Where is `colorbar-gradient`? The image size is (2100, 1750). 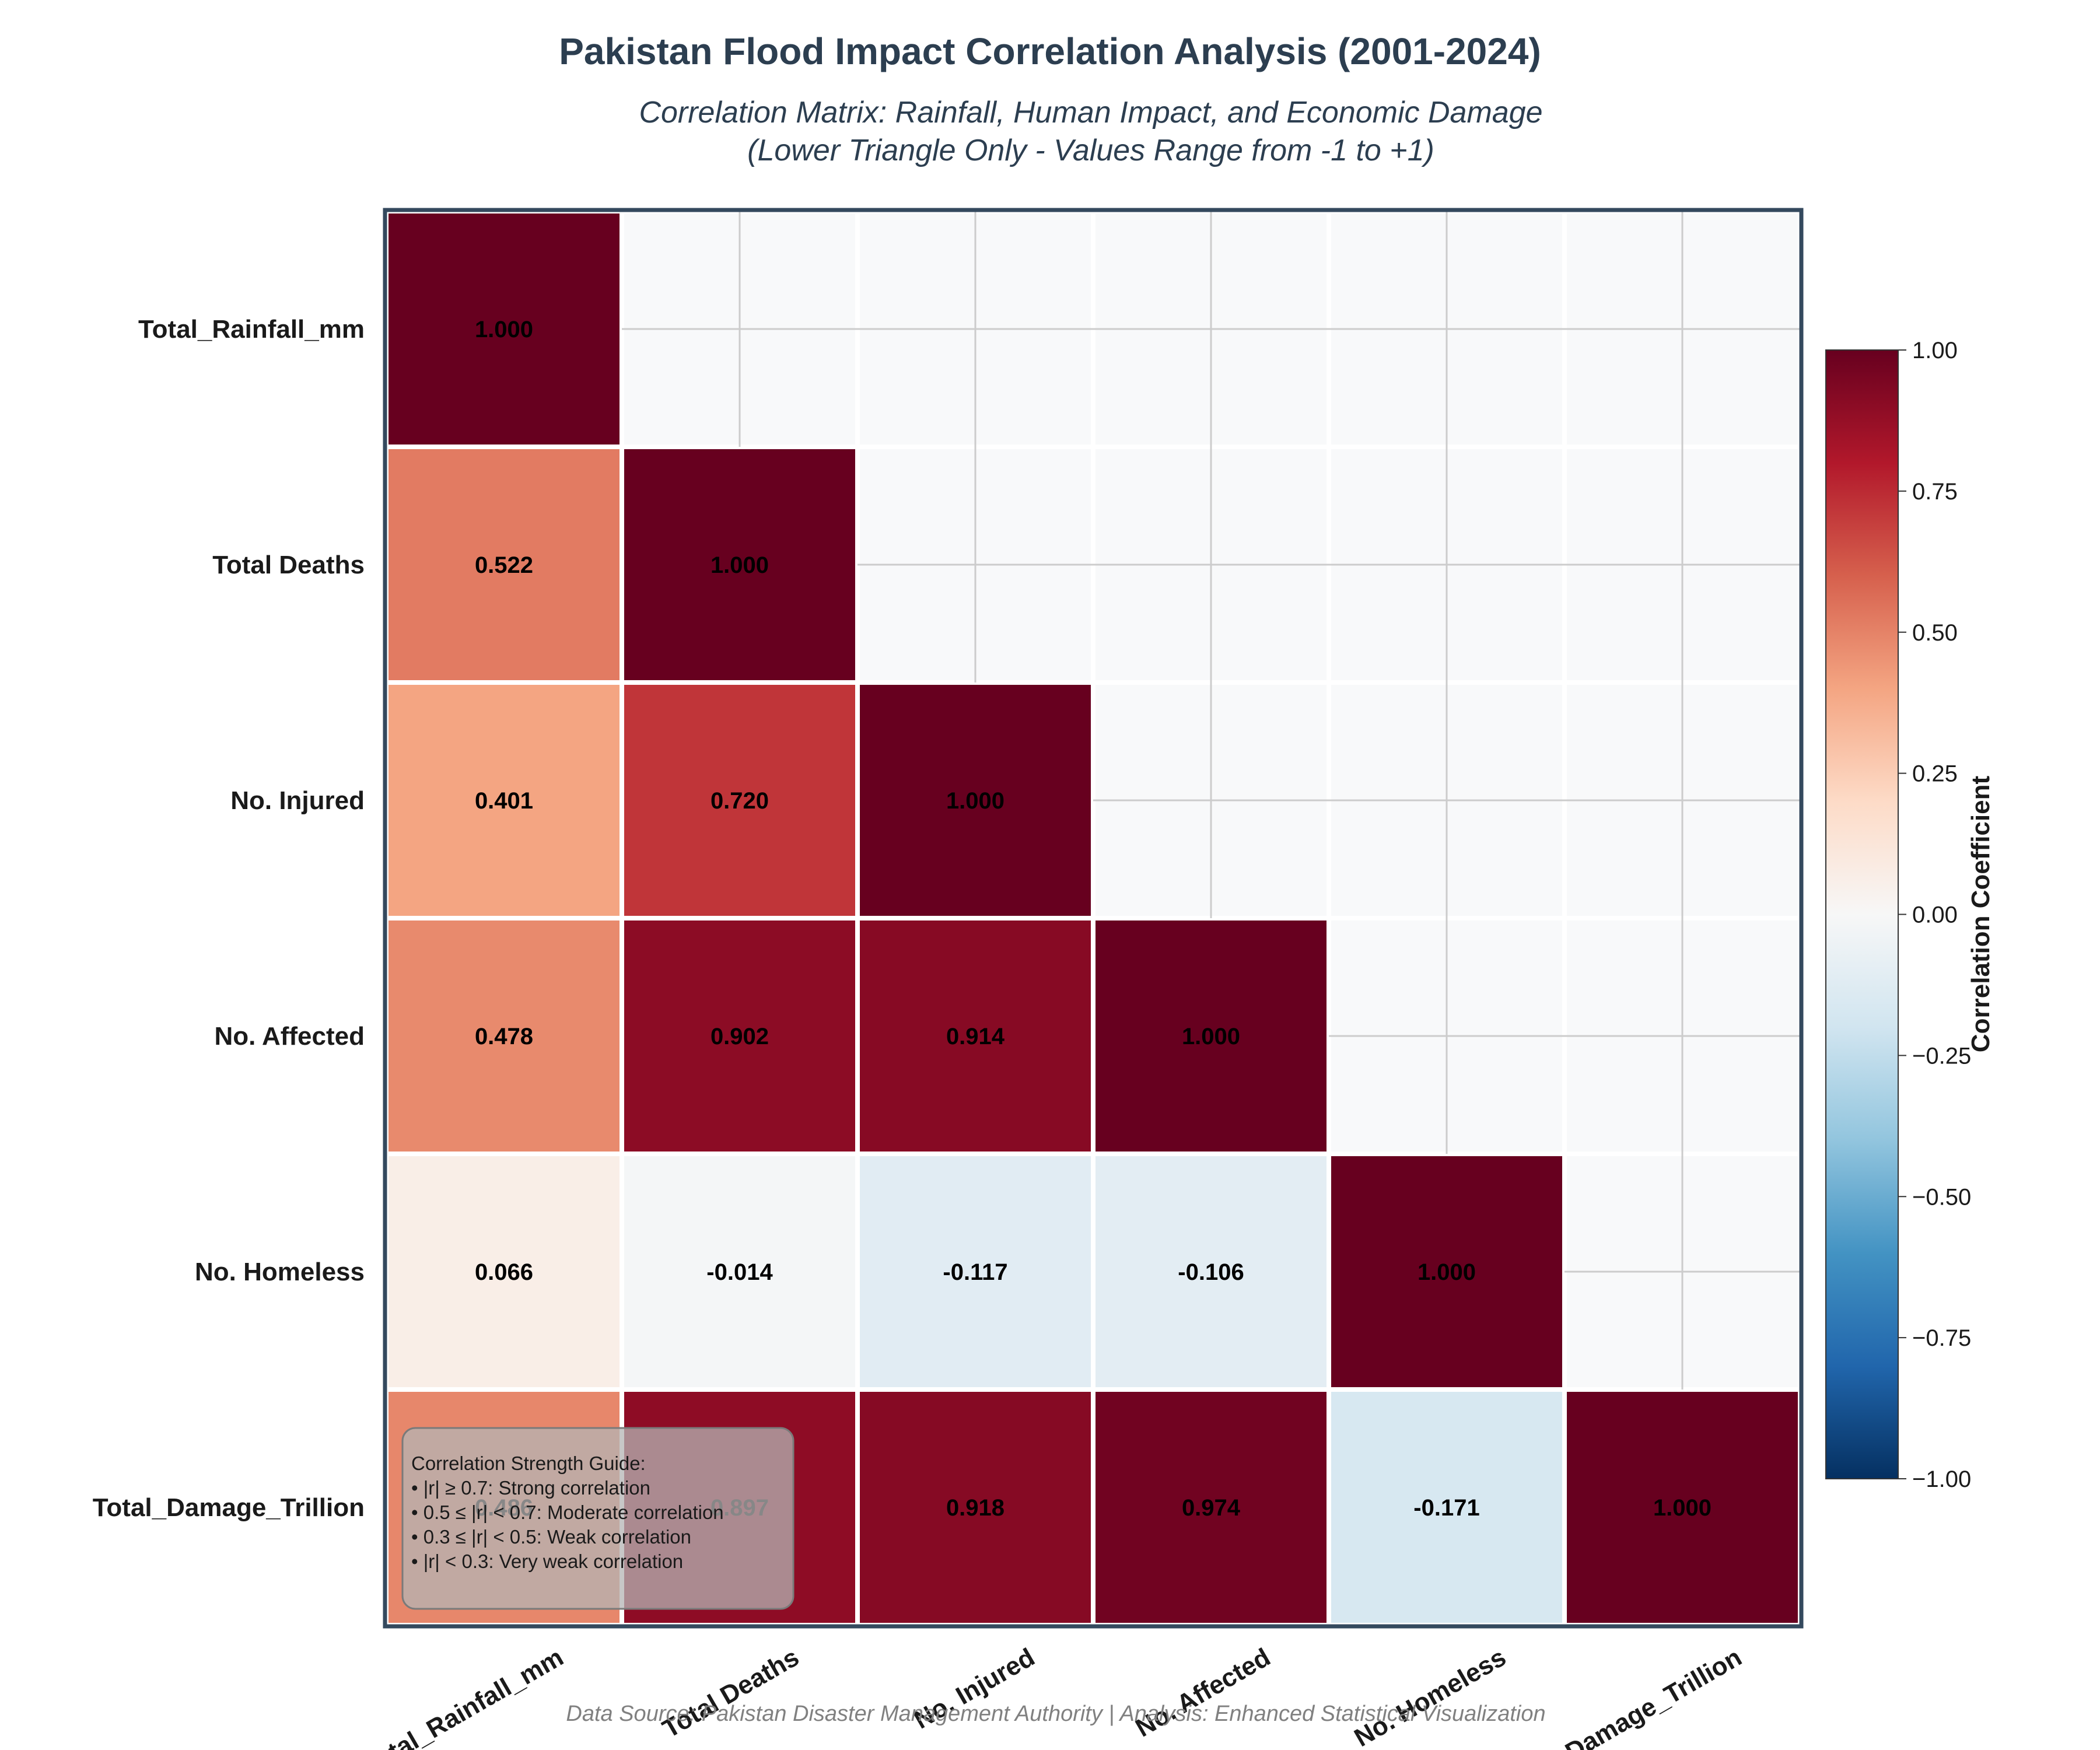
colorbar-gradient is located at coordinates (1862, 914).